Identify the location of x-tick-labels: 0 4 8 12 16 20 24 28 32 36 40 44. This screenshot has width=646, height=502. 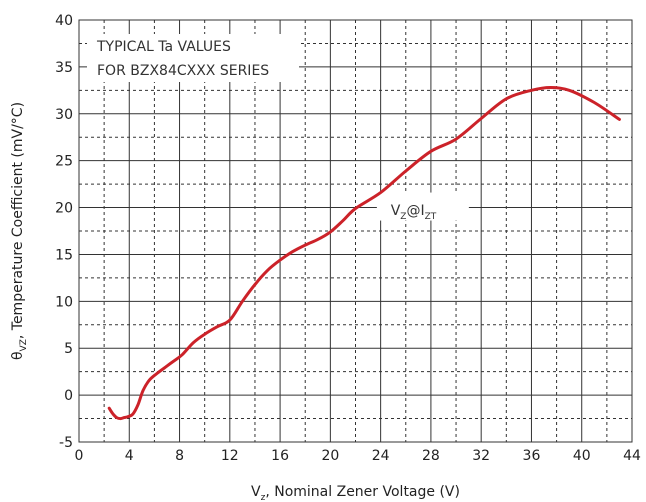
(358, 456).